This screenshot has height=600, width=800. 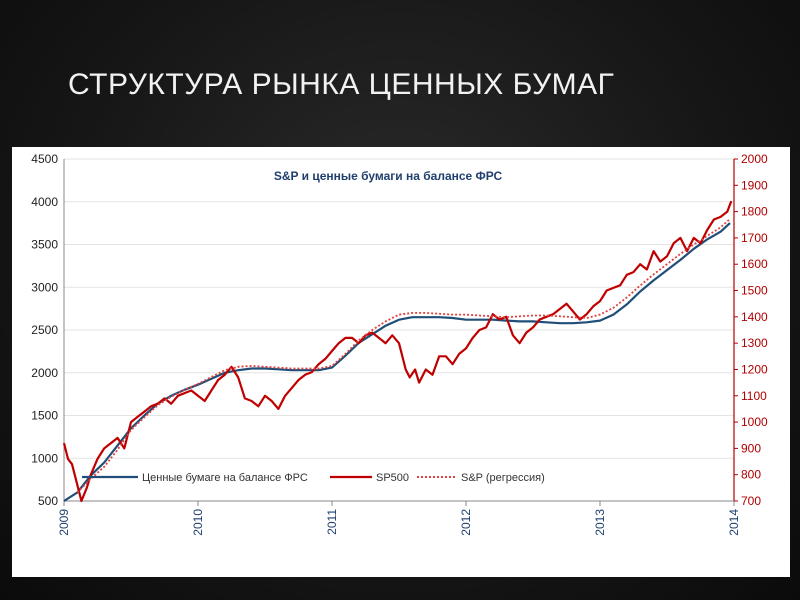 What do you see at coordinates (754, 369) in the screenshot?
I see `y-right-tick-label: 1200` at bounding box center [754, 369].